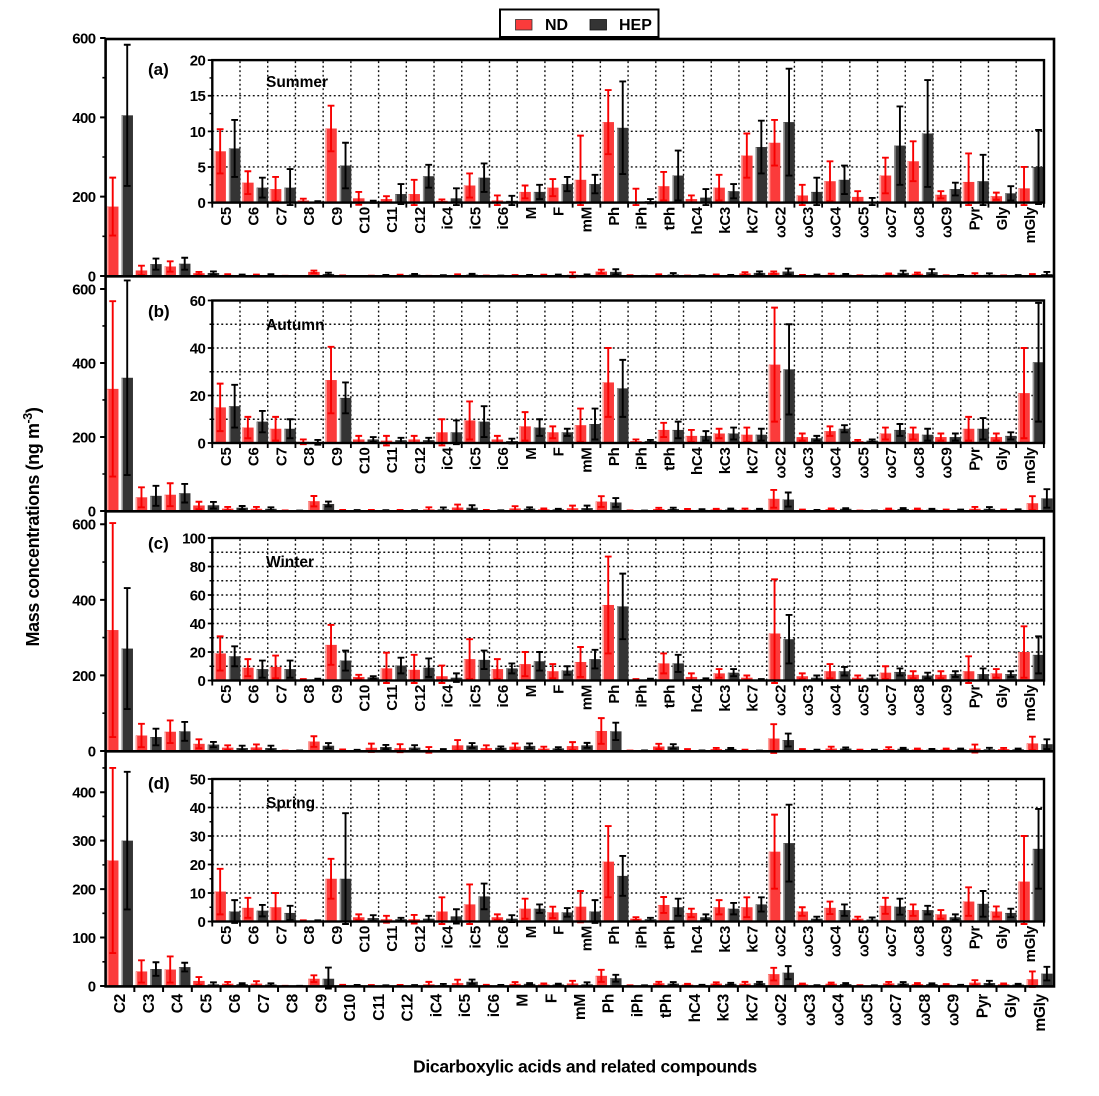 The width and height of the screenshot is (1099, 1096). Describe the element at coordinates (32, 526) in the screenshot. I see `svg-text: Mass concentrations (ng m-3)` at that location.